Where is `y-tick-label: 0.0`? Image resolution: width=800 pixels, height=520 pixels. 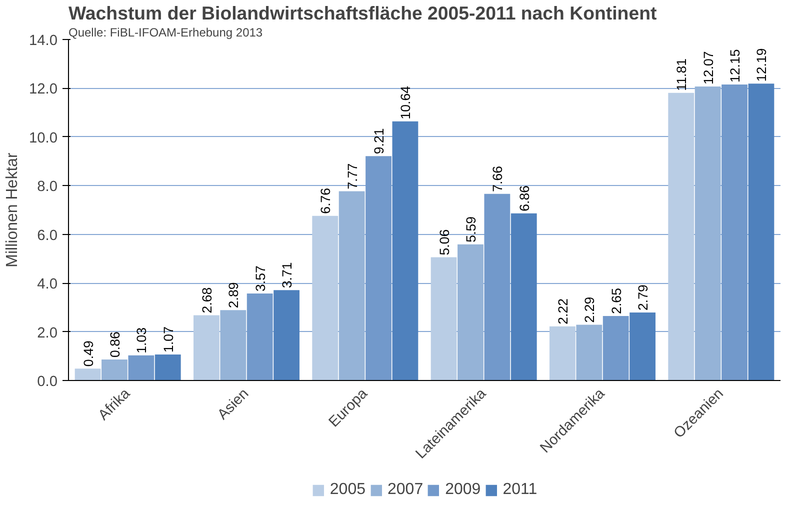 y-tick-label: 0.0 is located at coordinates (47, 382).